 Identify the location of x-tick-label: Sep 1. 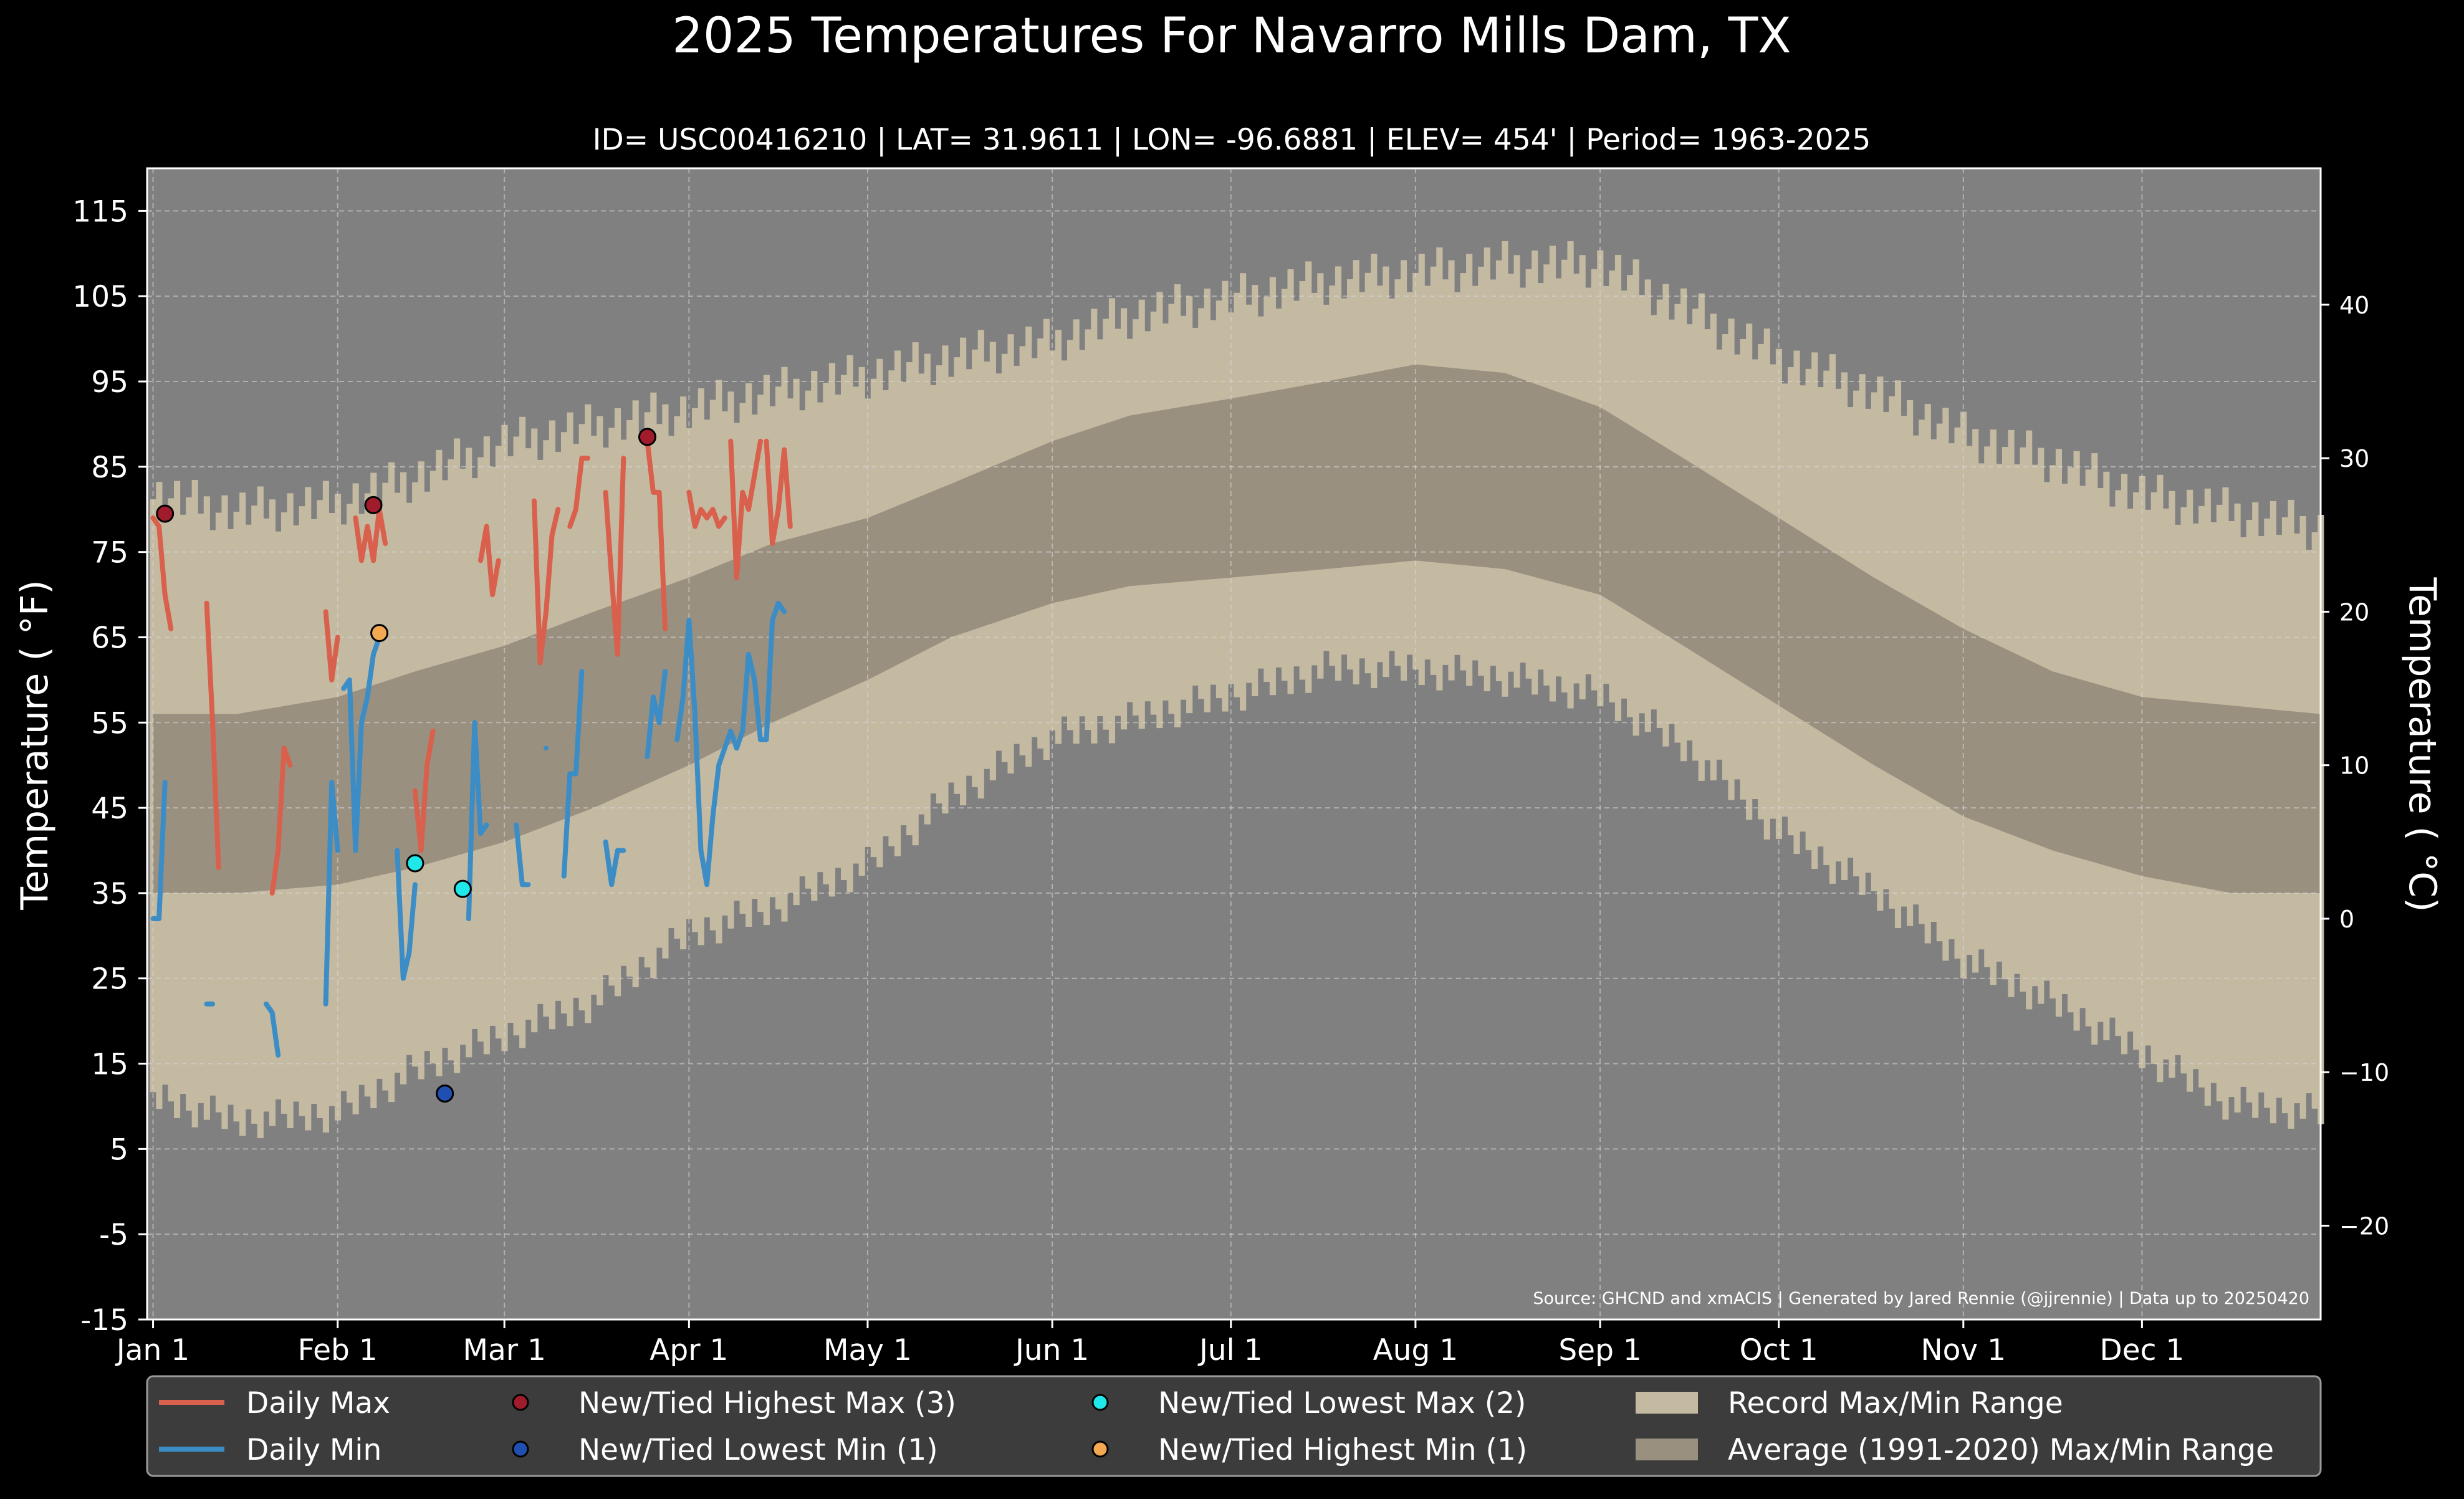
(1599, 1350).